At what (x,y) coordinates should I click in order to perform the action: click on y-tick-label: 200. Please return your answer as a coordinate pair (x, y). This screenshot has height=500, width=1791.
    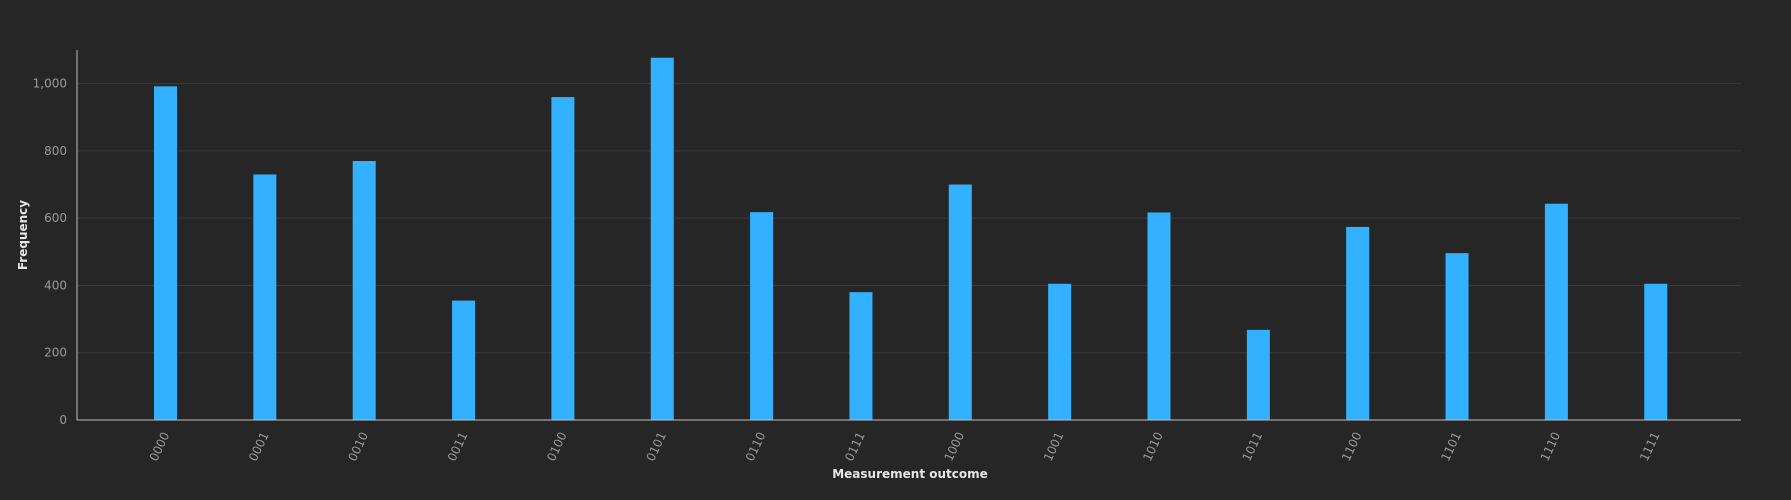
    Looking at the image, I should click on (55, 353).